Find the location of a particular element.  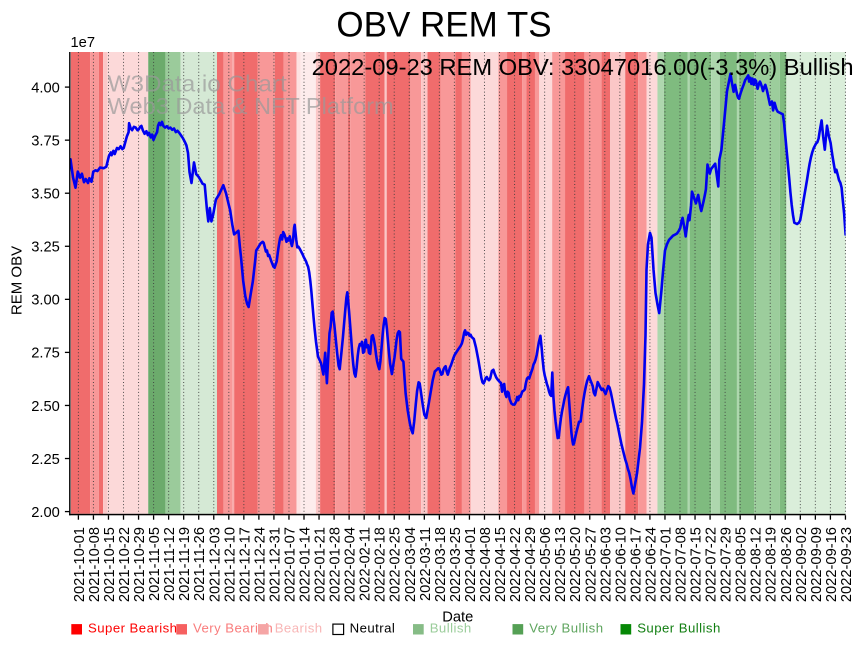

svg-text: 2022-04-08 is located at coordinates (486, 564).